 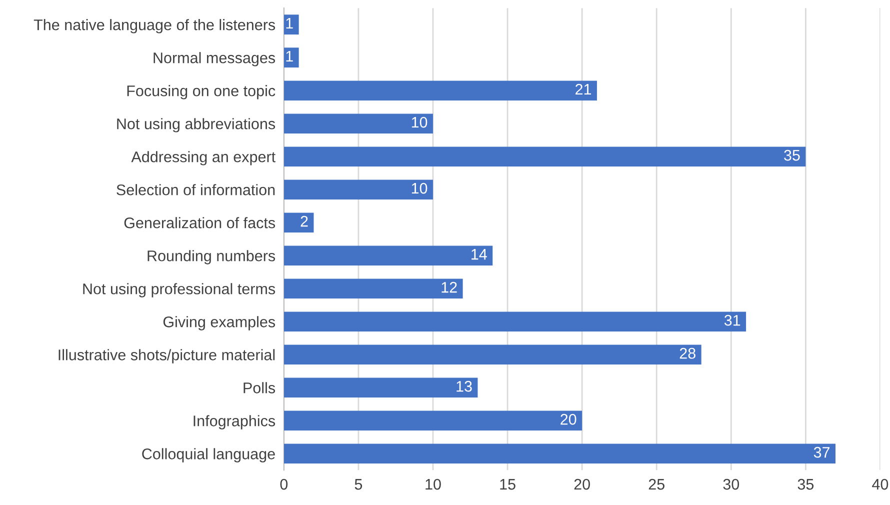 What do you see at coordinates (179, 290) in the screenshot?
I see `y-tick-label: Not using professional terms` at bounding box center [179, 290].